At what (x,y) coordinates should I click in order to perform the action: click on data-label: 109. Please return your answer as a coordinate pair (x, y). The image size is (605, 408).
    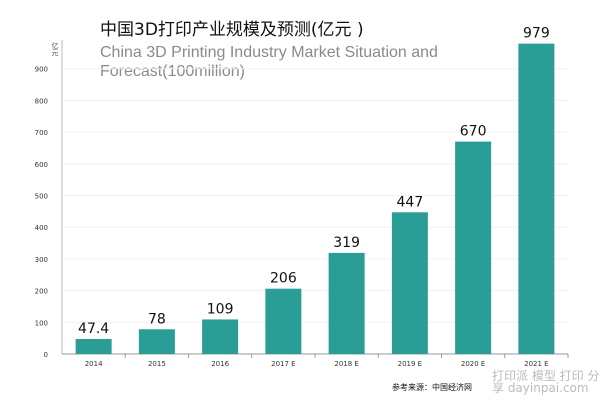
    Looking at the image, I should click on (220, 309).